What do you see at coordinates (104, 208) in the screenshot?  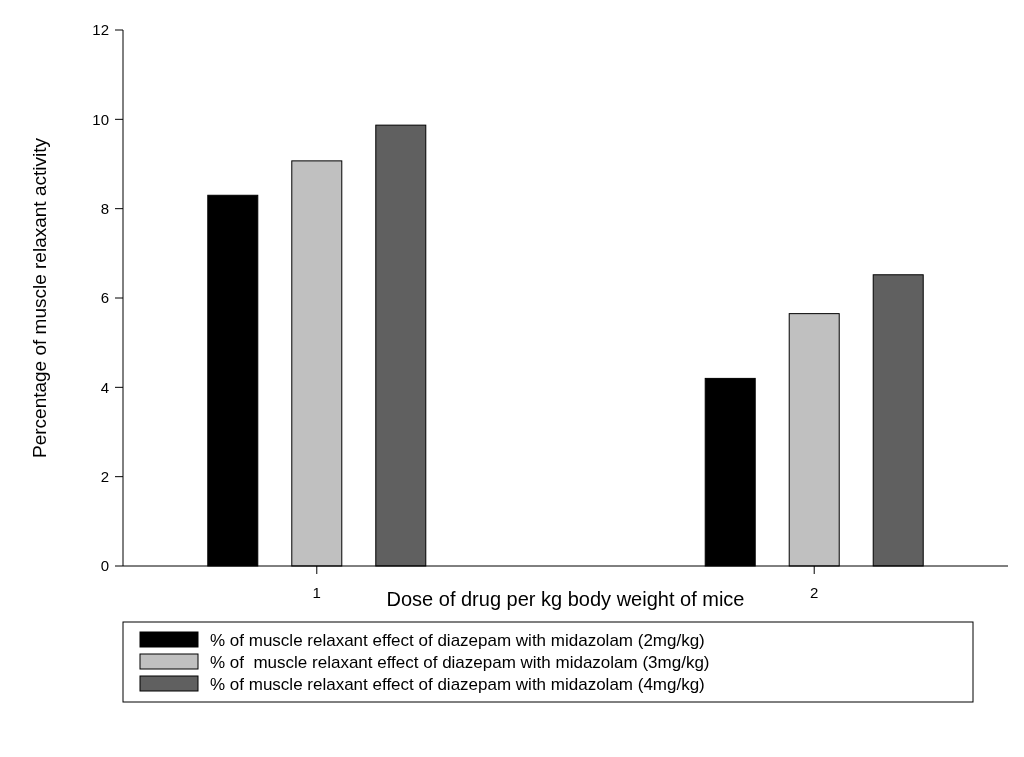 I see `y-tick-label: 8` at bounding box center [104, 208].